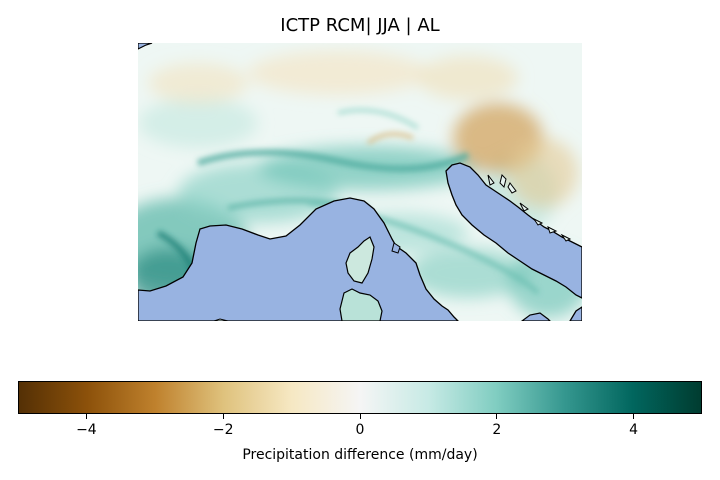 This screenshot has height=480, width=720. Describe the element at coordinates (86, 430) in the screenshot. I see `colorbar-tick-label: −4` at that location.